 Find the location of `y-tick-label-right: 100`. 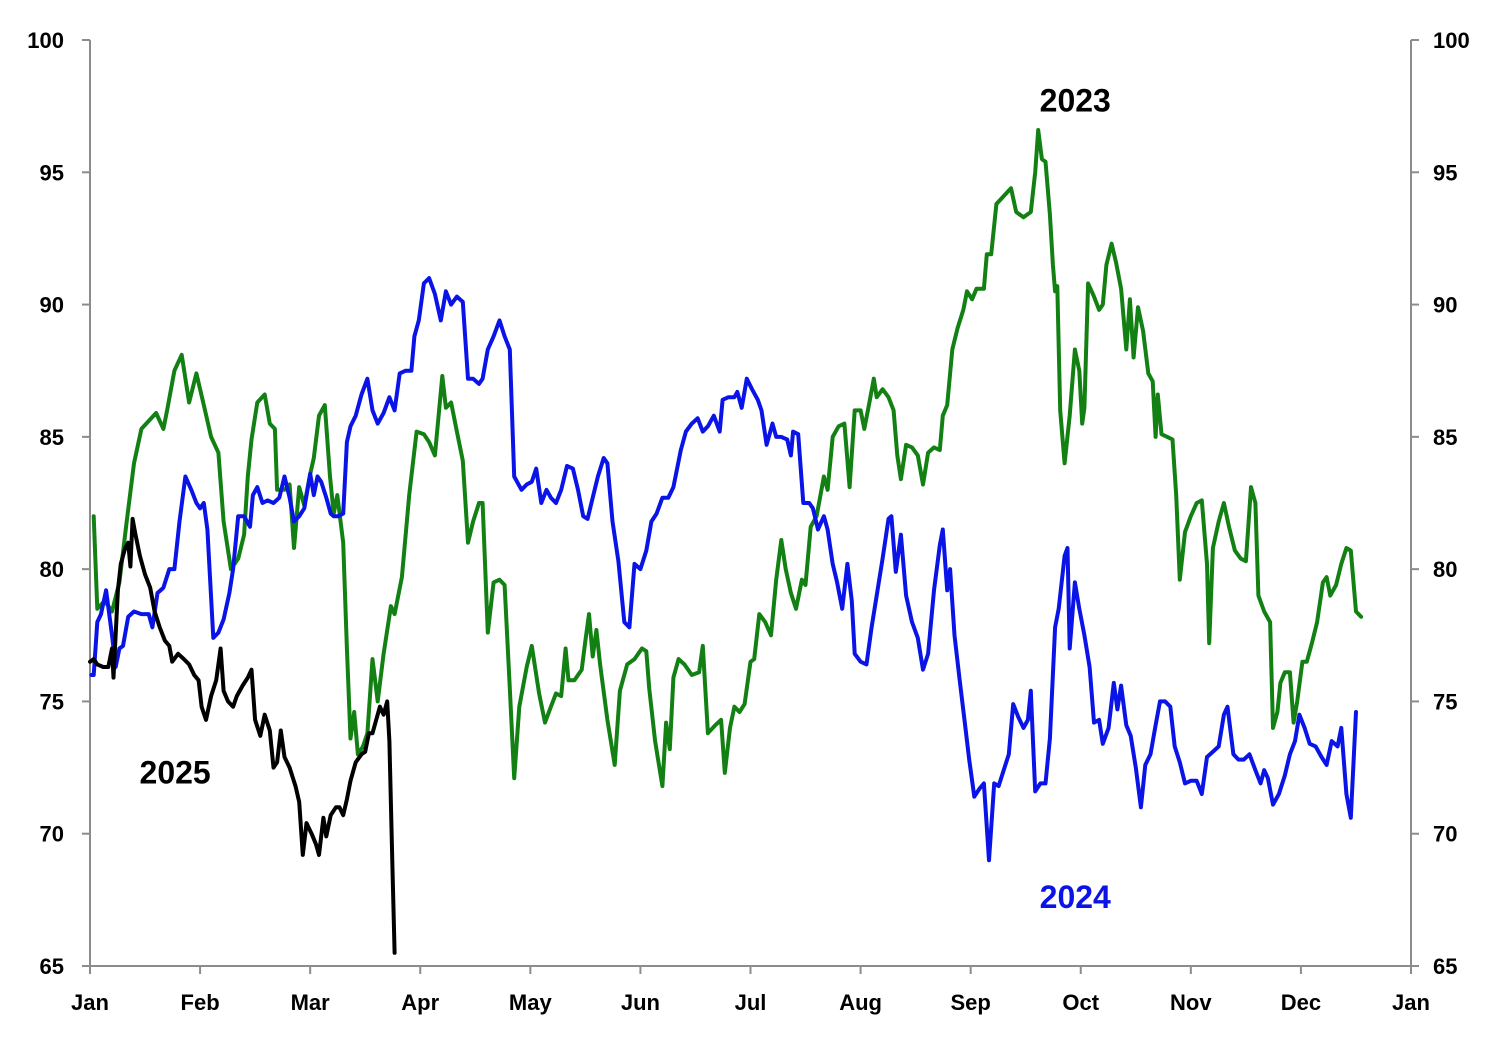

y-tick-label-right: 100 is located at coordinates (1451, 40).